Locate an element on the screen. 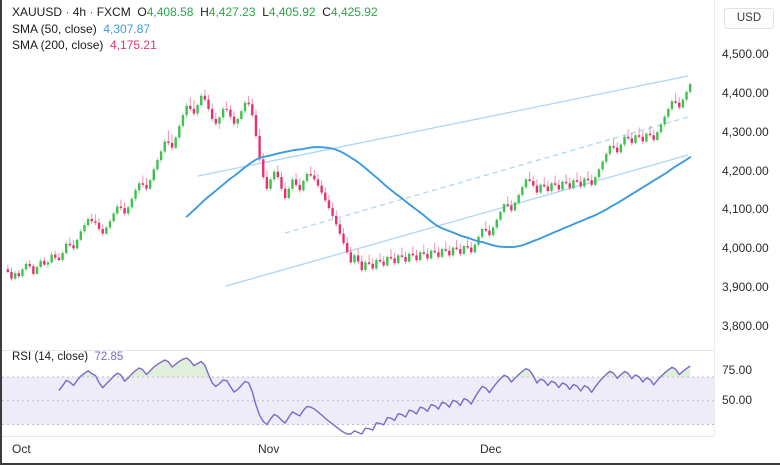  sma200-value: 4,175.21 is located at coordinates (133, 45).